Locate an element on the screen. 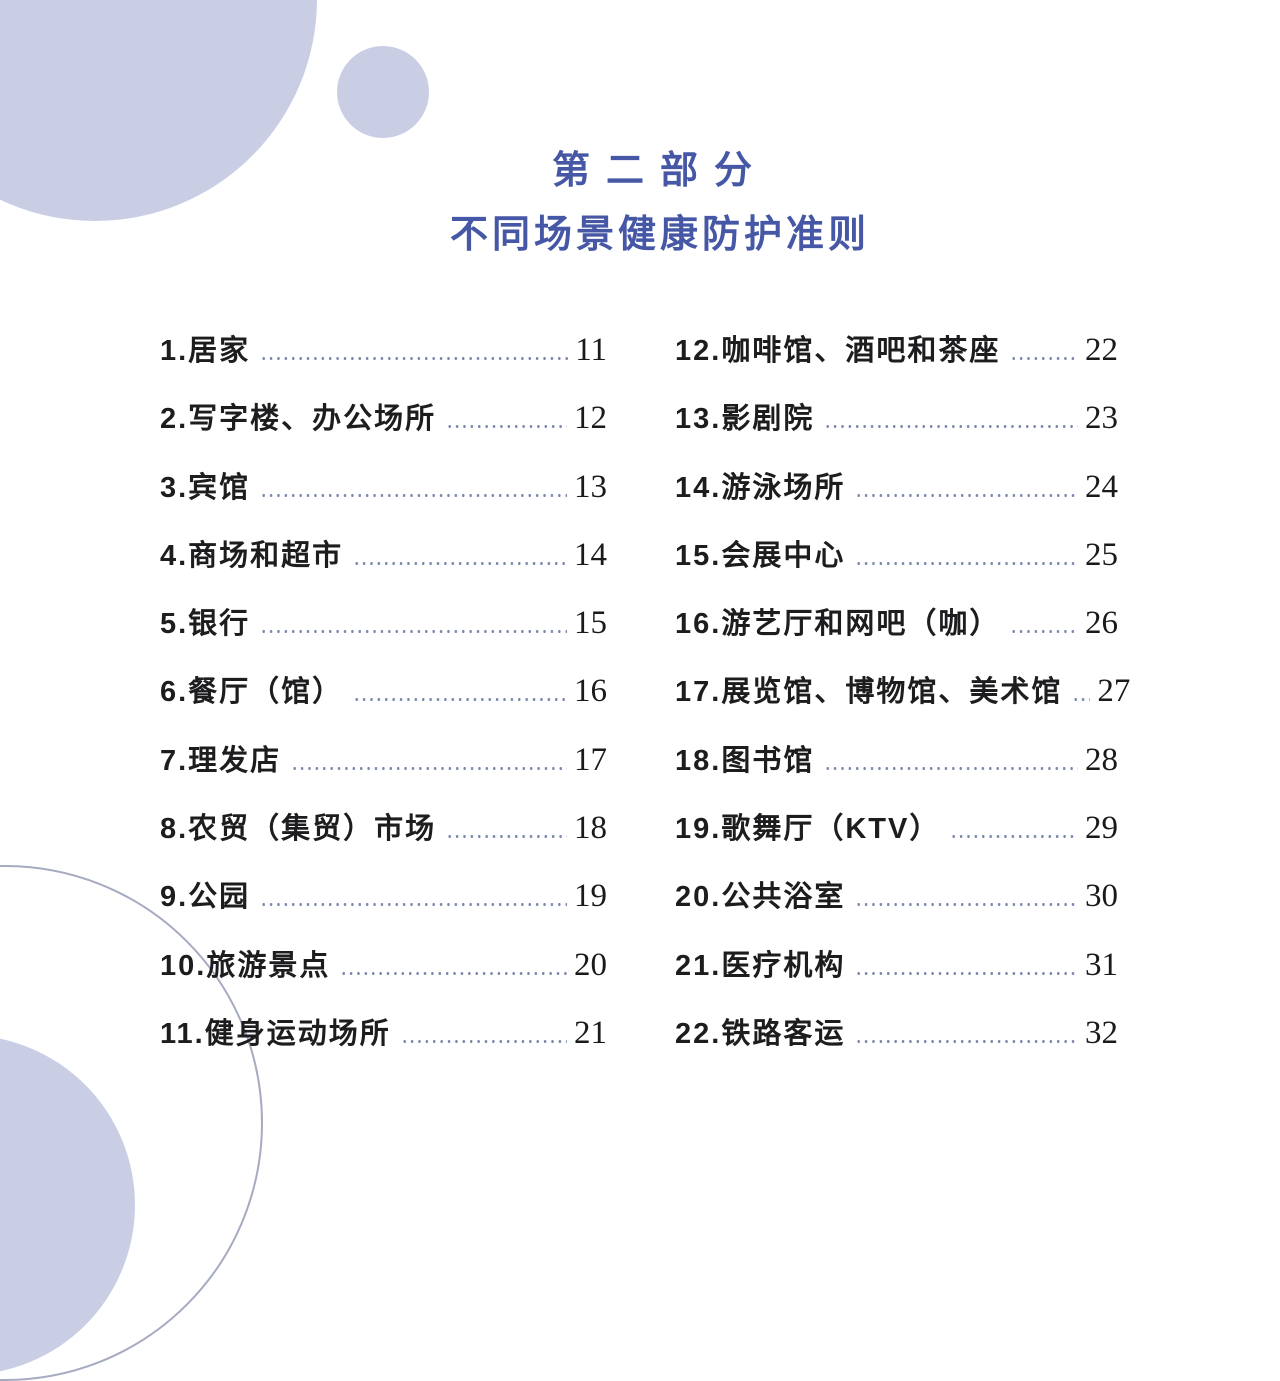  toc-entry-page-number: 20 is located at coordinates (590, 964).